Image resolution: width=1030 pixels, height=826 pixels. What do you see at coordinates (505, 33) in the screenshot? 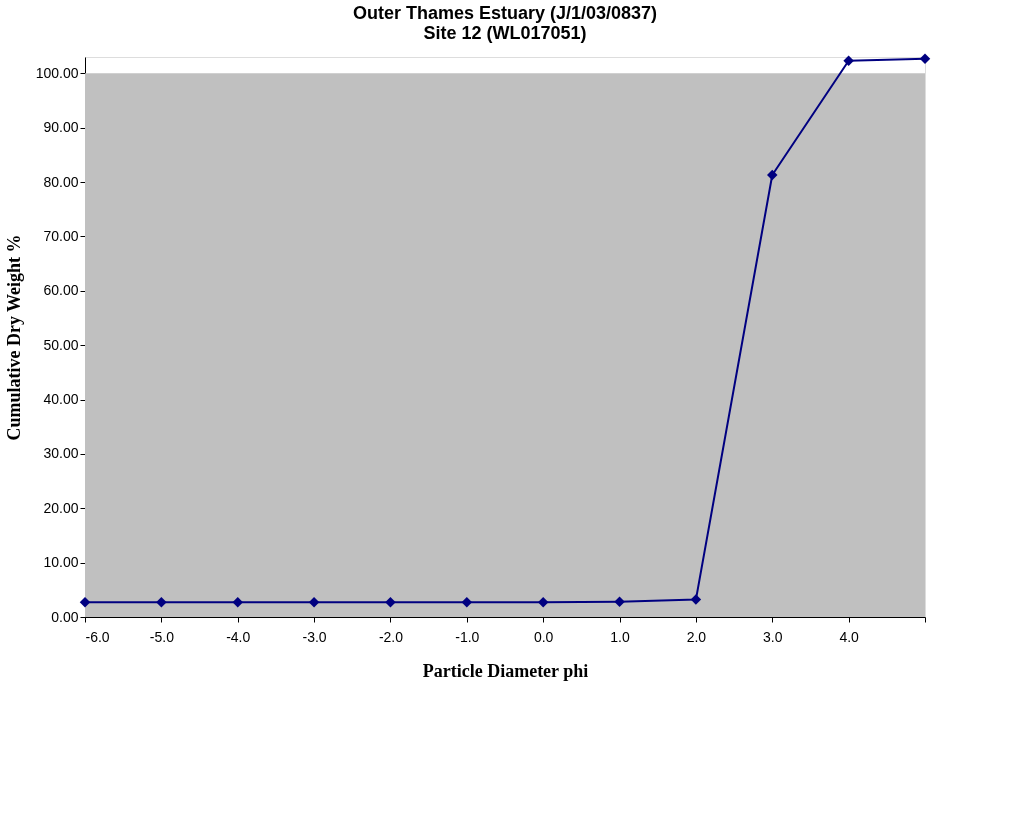
I see `text: Site 12 (WL017051)` at bounding box center [505, 33].